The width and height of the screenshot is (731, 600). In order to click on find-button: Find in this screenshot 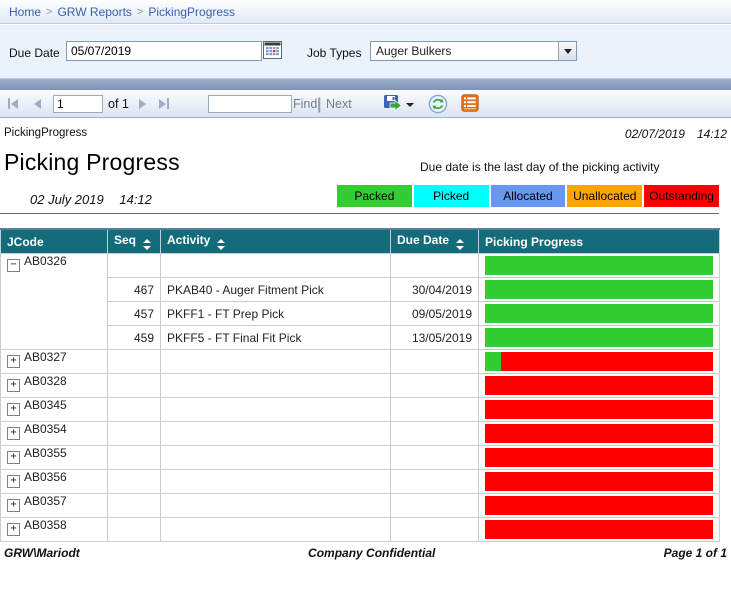, I will do `click(305, 104)`.